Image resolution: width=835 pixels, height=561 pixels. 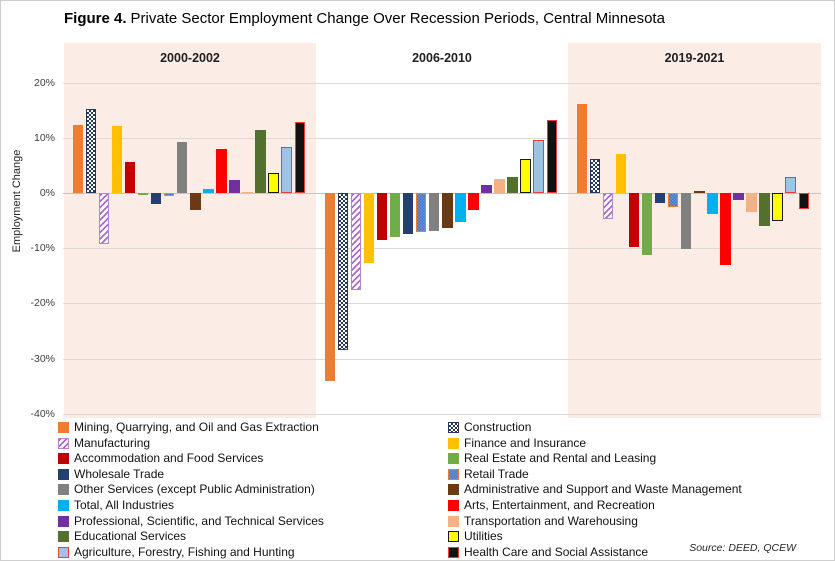 What do you see at coordinates (453, 537) in the screenshot?
I see `utilities-swatch` at bounding box center [453, 537].